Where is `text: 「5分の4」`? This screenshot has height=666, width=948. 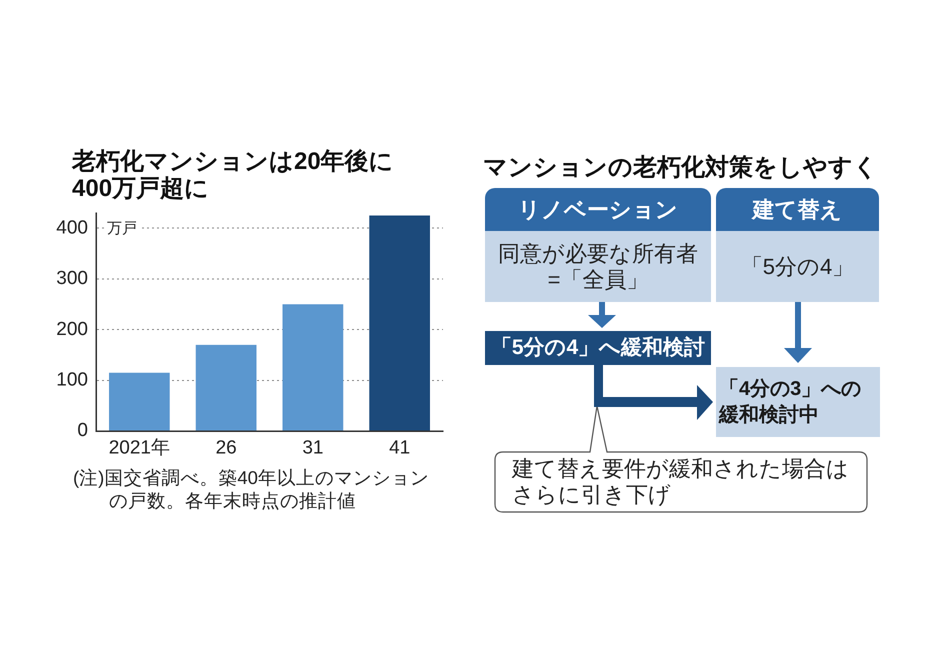
text: 「5分の4」 is located at coordinates (798, 267).